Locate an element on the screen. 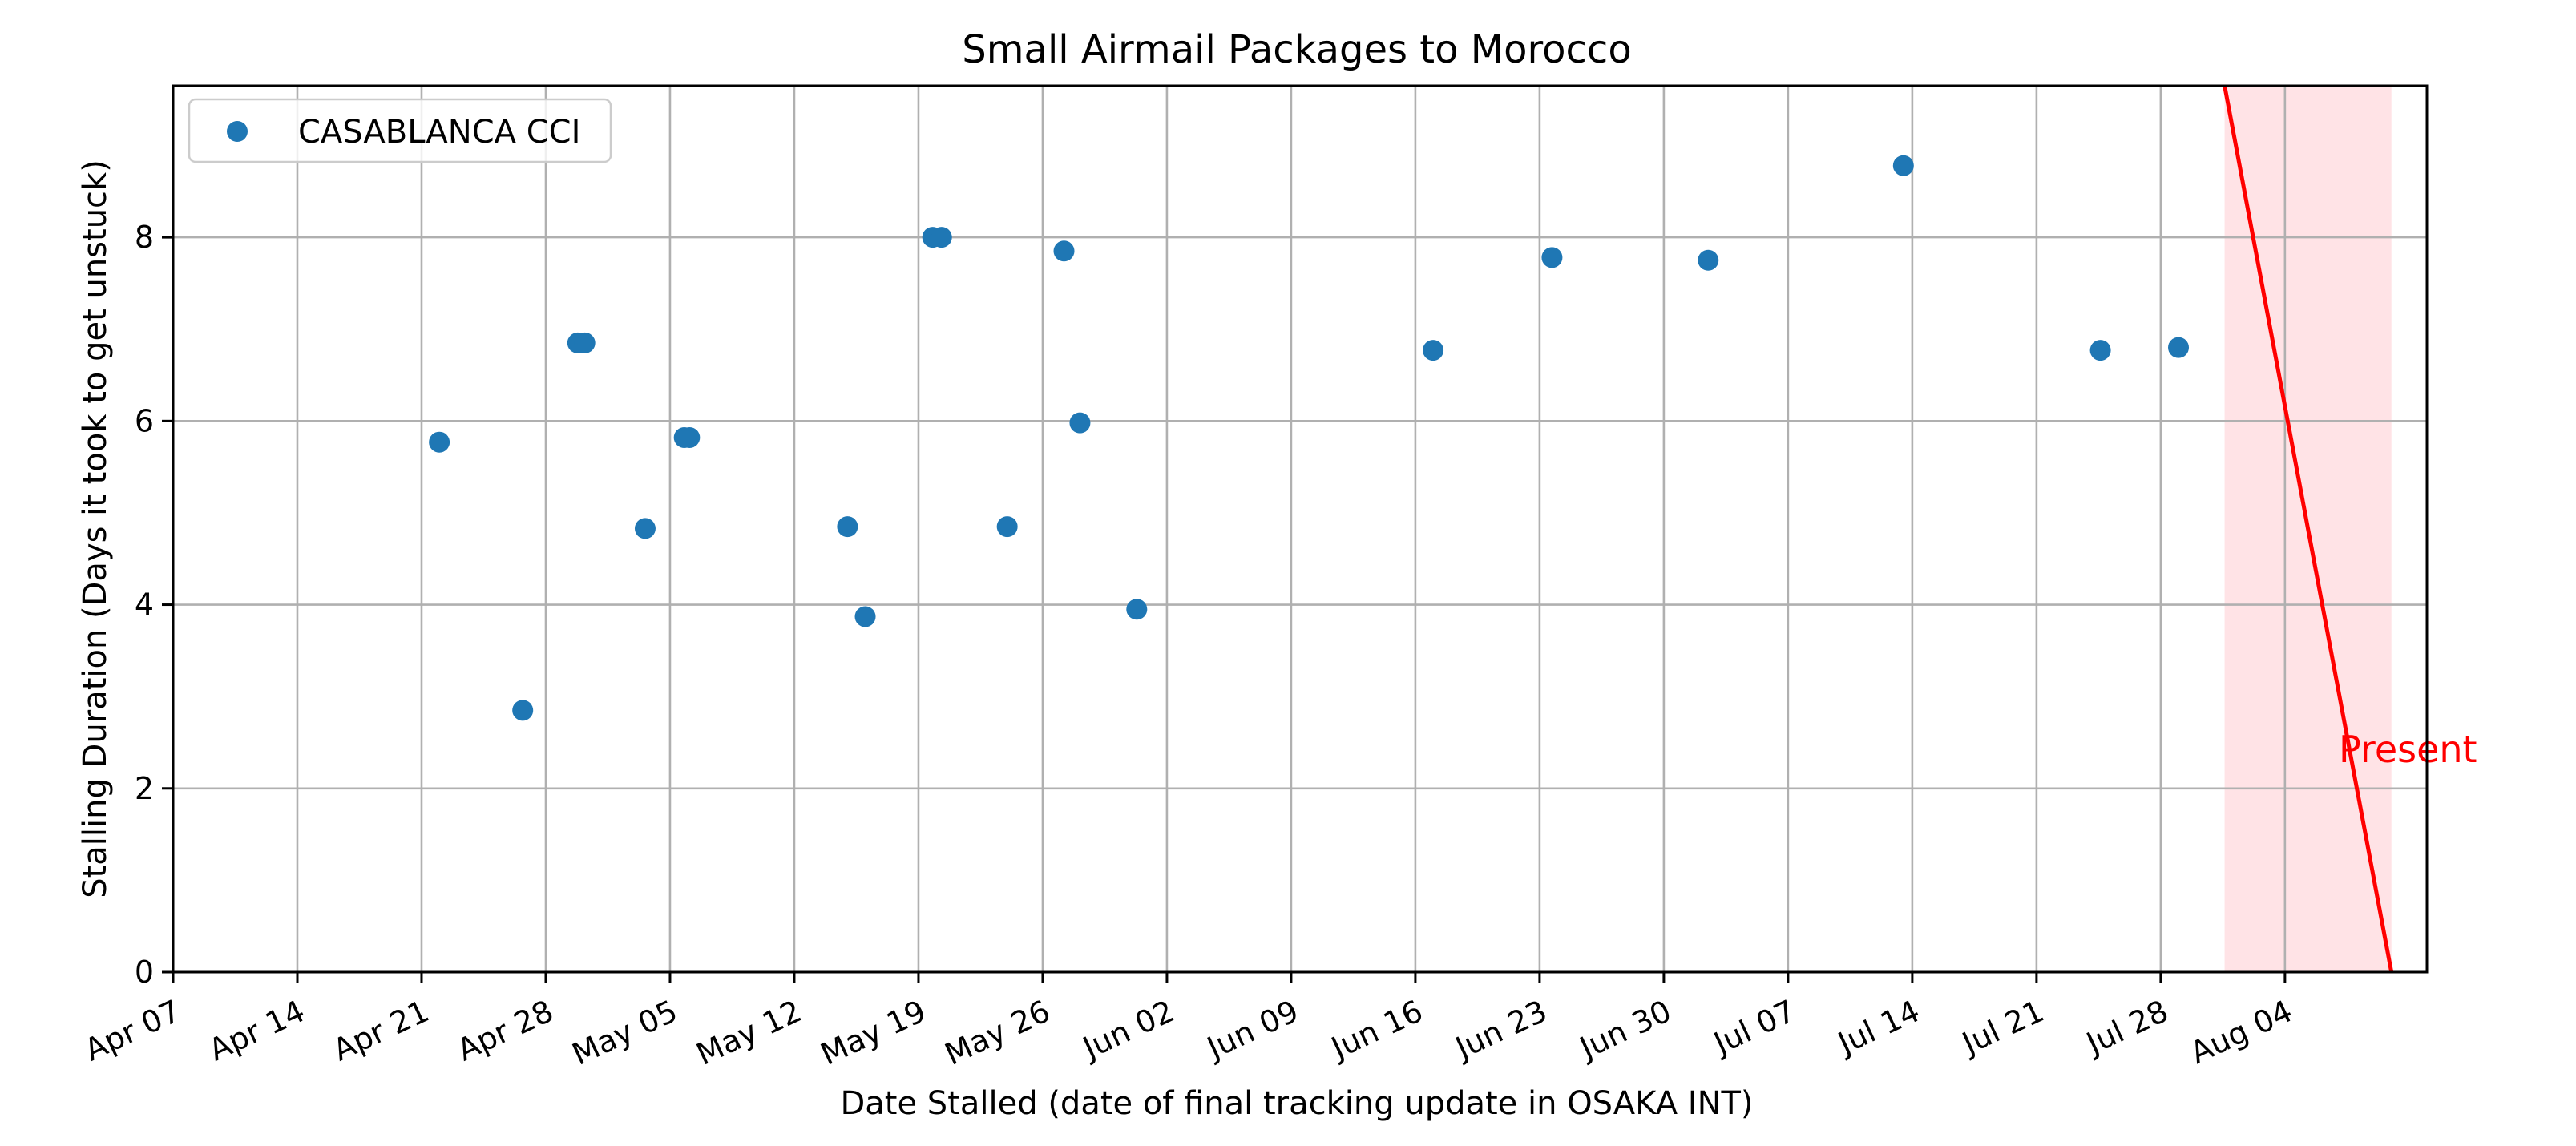  y-tick-label: 6 is located at coordinates (145, 421).